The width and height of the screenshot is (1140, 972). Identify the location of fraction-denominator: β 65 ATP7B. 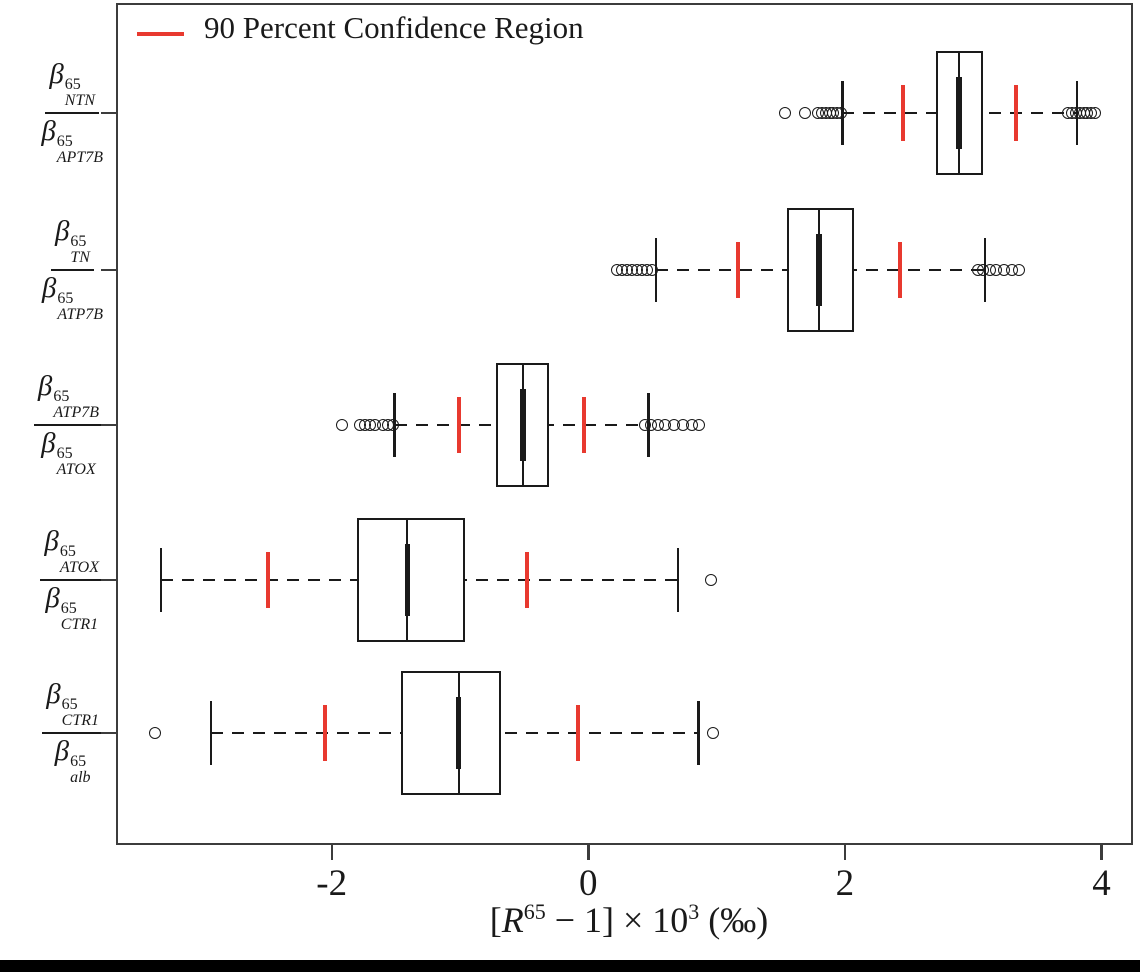
(72, 297).